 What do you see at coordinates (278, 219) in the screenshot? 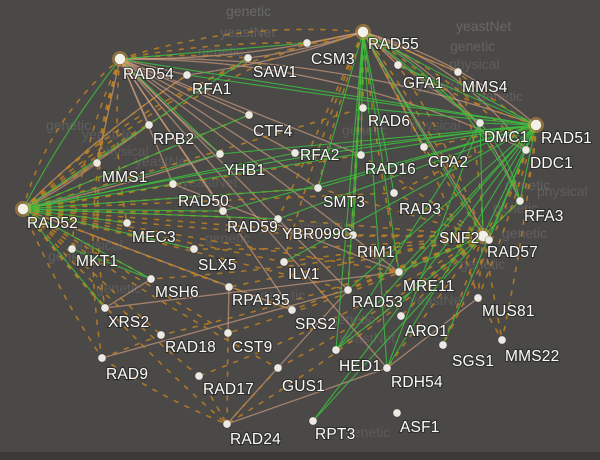
I see `gene-node-YBR099C` at bounding box center [278, 219].